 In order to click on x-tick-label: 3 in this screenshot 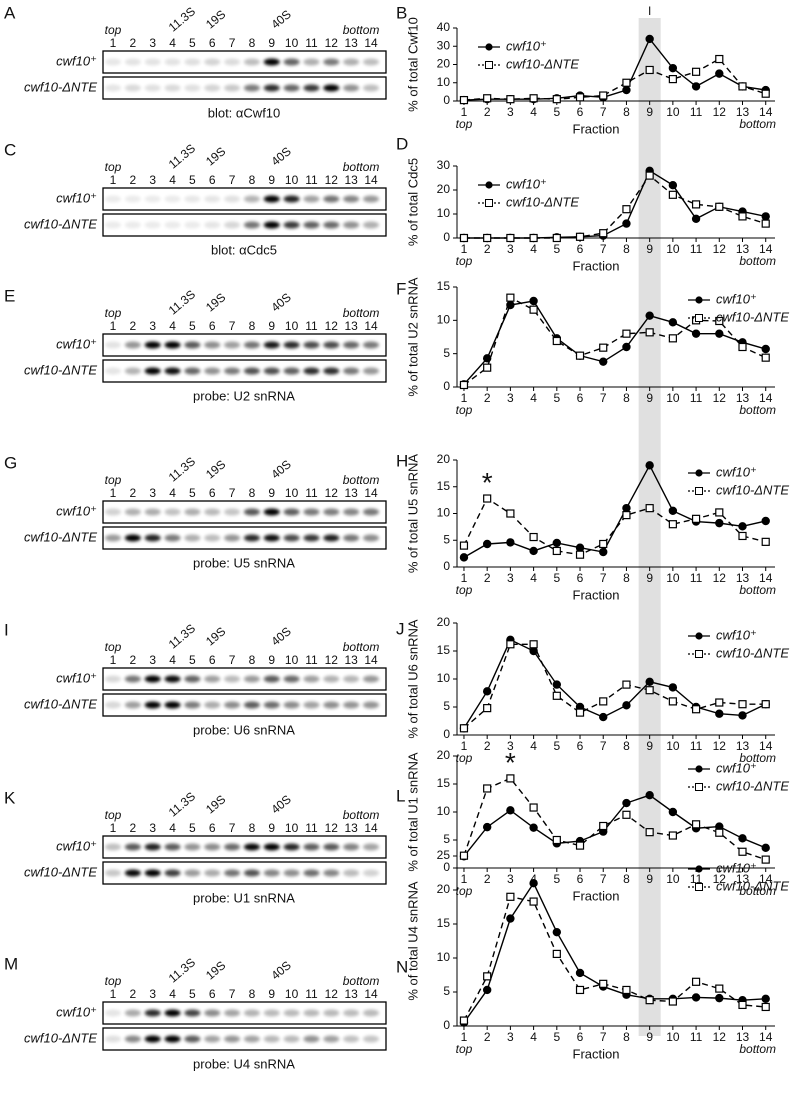, I will do `click(510, 1037)`.